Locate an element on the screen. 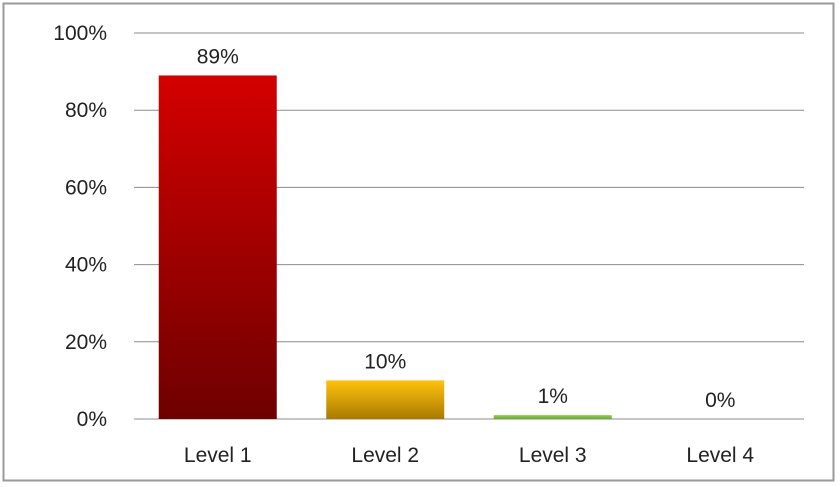 This screenshot has height=487, width=840. data-label: 89% is located at coordinates (218, 56).